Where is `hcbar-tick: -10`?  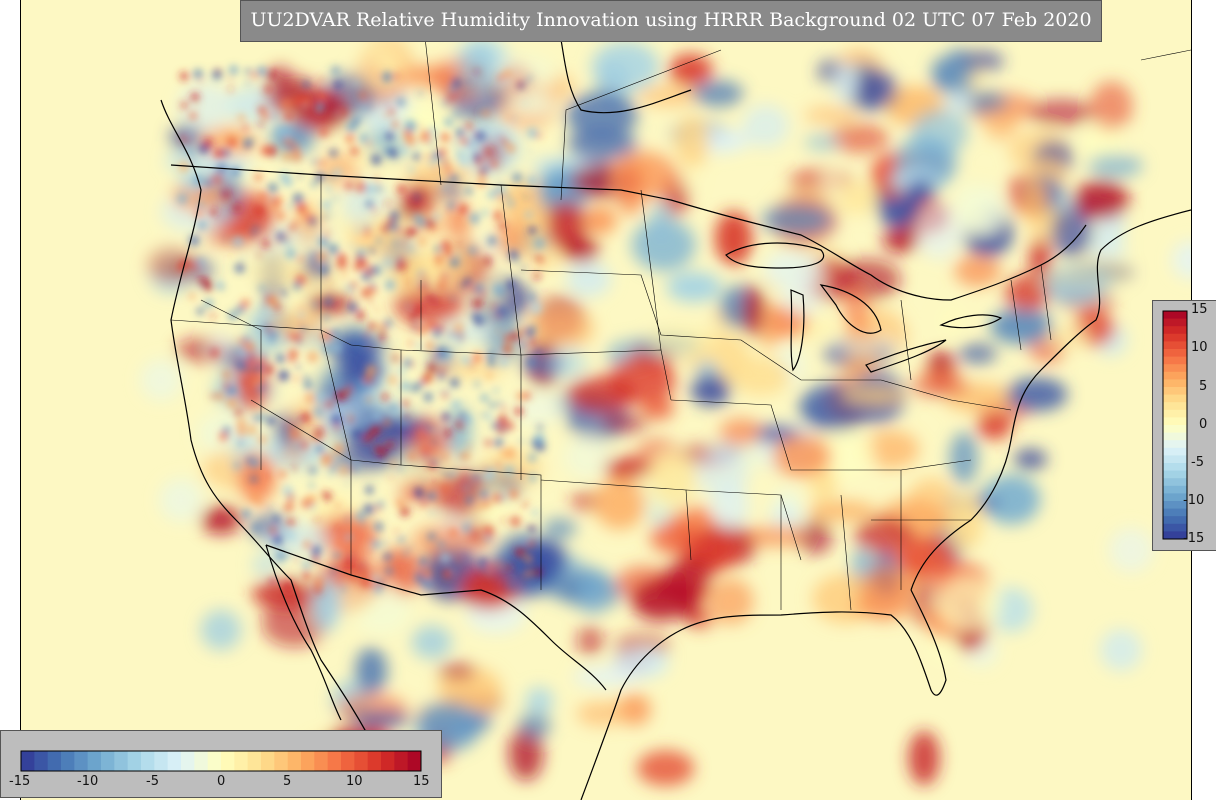 hcbar-tick: -10 is located at coordinates (88, 781).